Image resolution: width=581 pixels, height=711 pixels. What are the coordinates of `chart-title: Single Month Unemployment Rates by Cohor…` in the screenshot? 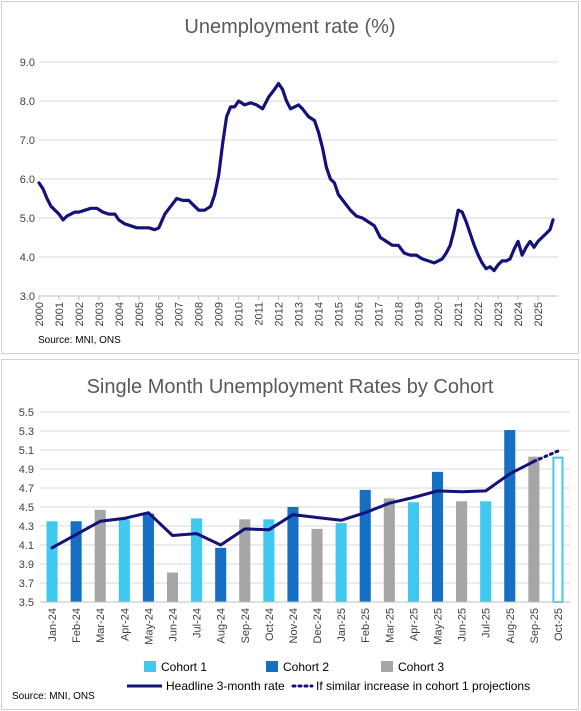 It's located at (290, 387).